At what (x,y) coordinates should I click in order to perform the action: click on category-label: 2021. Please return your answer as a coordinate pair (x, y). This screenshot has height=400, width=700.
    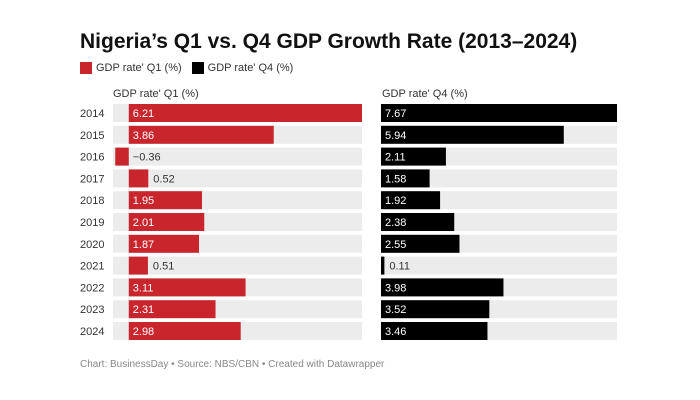
    Looking at the image, I should click on (92, 267).